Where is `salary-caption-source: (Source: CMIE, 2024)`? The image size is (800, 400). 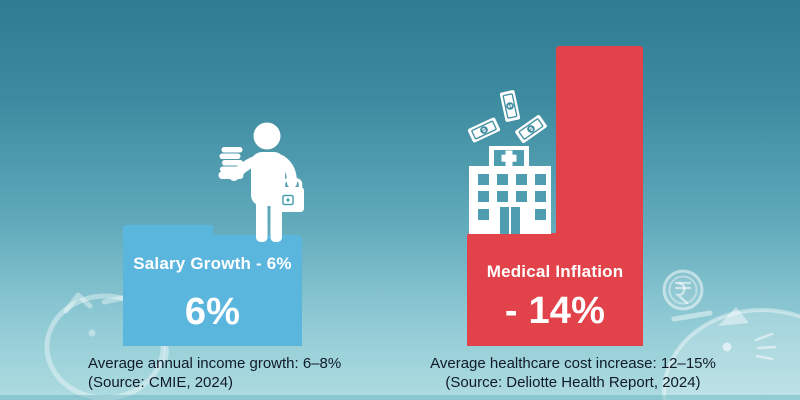
salary-caption-source: (Source: CMIE, 2024) is located at coordinates (161, 382).